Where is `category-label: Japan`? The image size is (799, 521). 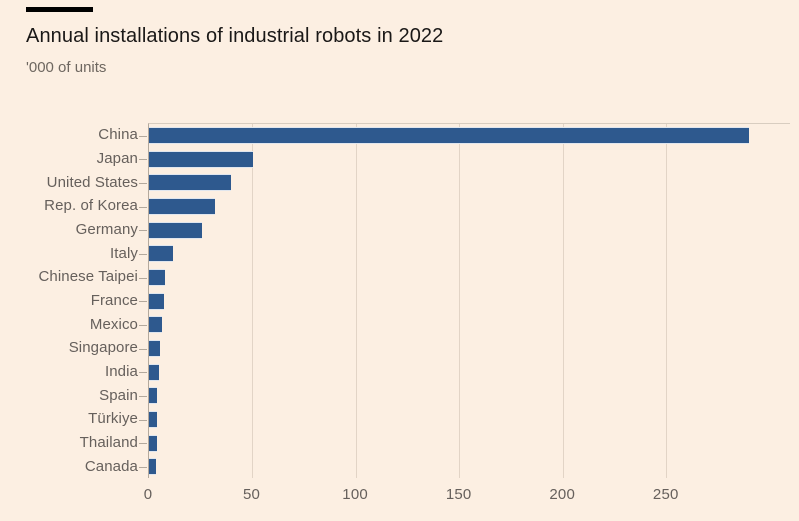 category-label: Japan is located at coordinates (117, 158).